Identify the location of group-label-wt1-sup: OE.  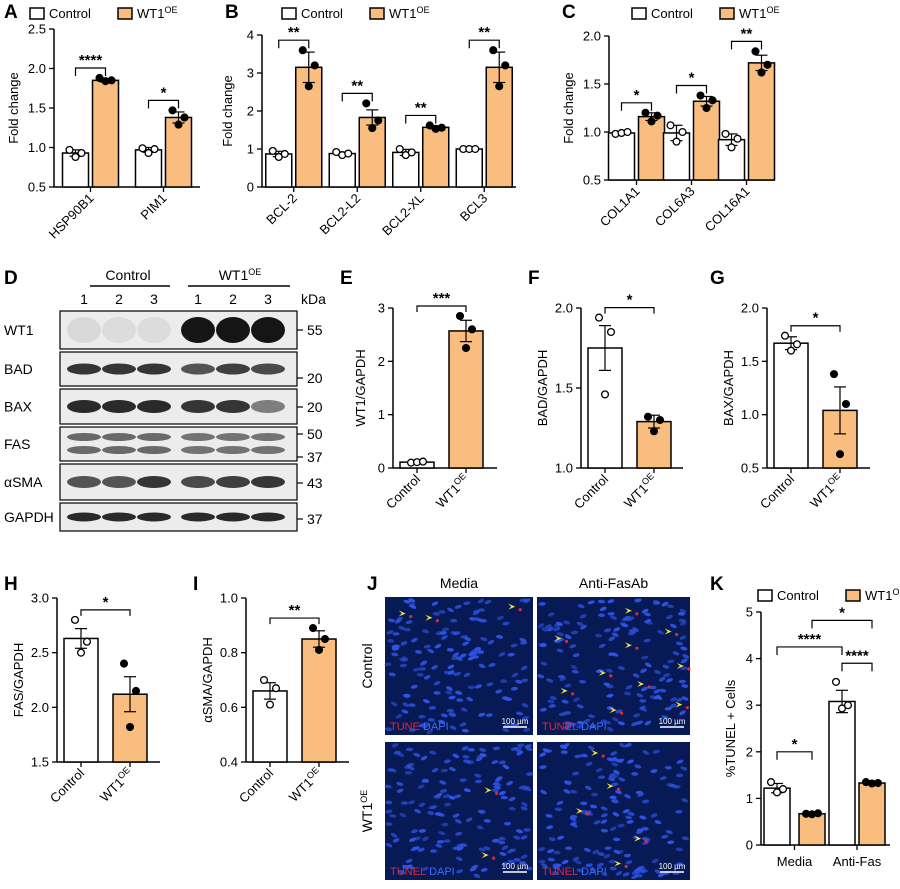
(254, 272).